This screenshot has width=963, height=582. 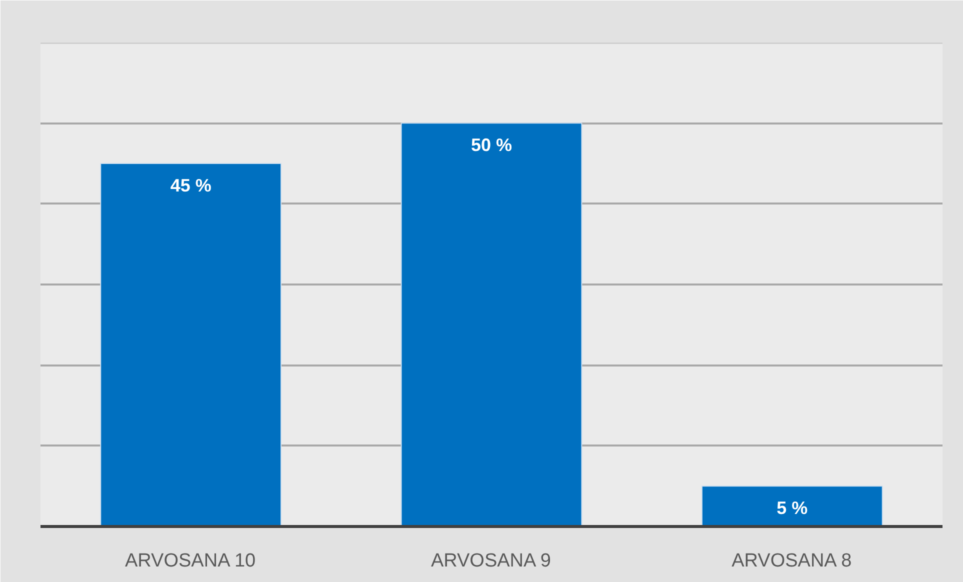 What do you see at coordinates (792, 508) in the screenshot?
I see `data-label: 5 %` at bounding box center [792, 508].